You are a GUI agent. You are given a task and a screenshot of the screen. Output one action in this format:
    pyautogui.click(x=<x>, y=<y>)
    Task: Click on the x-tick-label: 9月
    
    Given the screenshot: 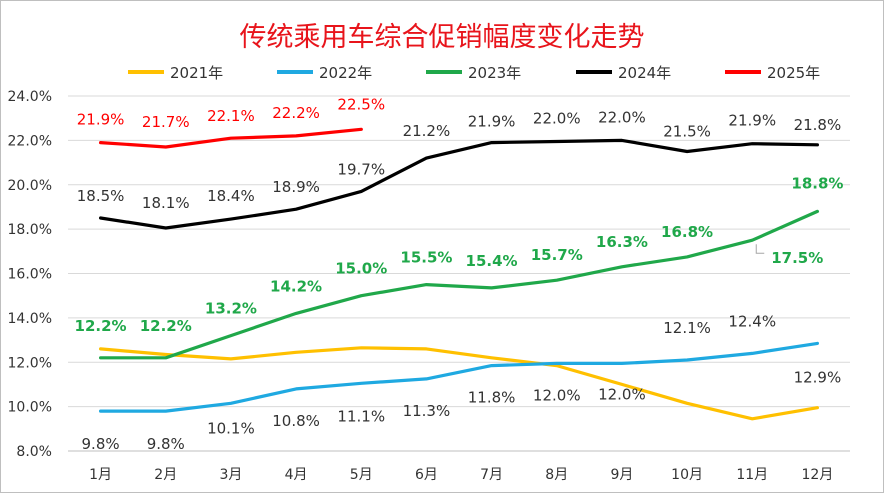 What is the action you would take?
    pyautogui.click(x=621, y=475)
    